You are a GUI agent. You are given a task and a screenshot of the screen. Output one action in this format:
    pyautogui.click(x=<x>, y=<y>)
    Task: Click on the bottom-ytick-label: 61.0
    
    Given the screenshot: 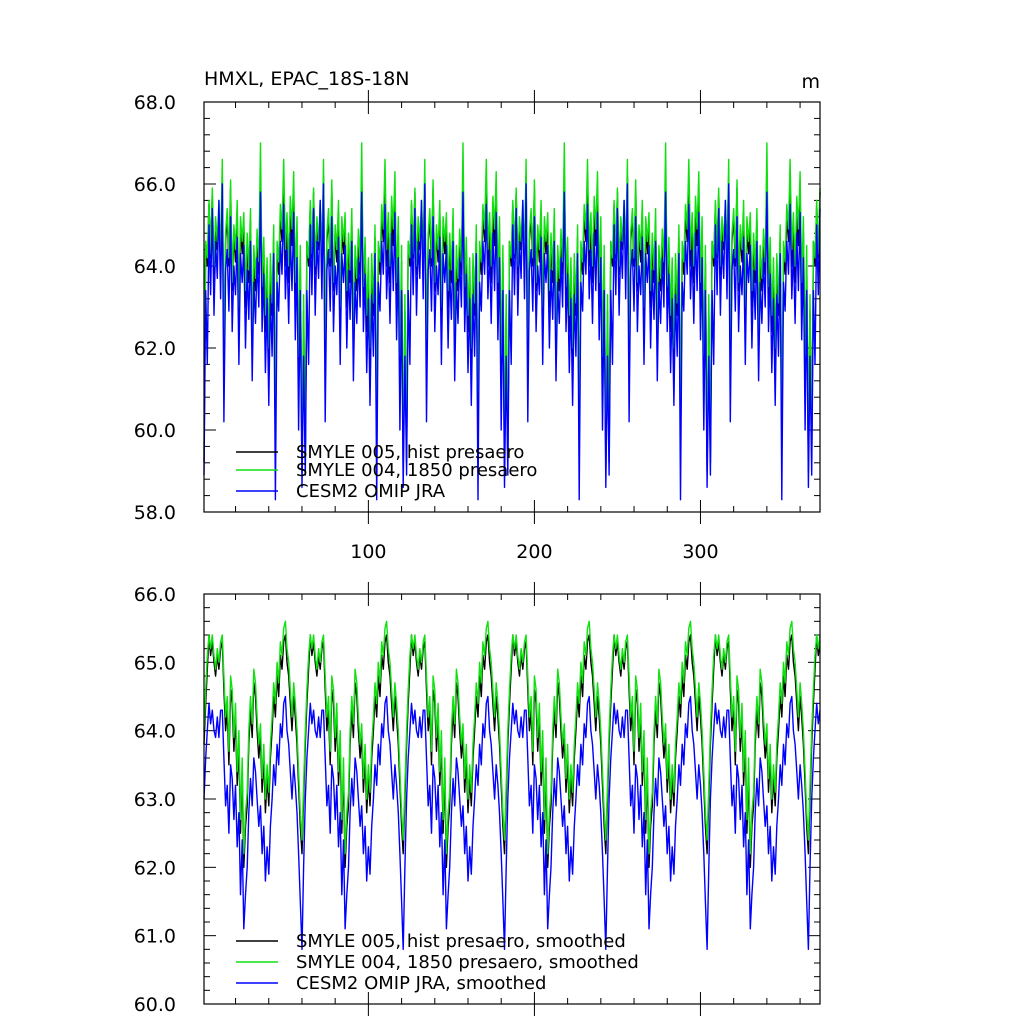 What is the action you would take?
    pyautogui.click(x=155, y=937)
    